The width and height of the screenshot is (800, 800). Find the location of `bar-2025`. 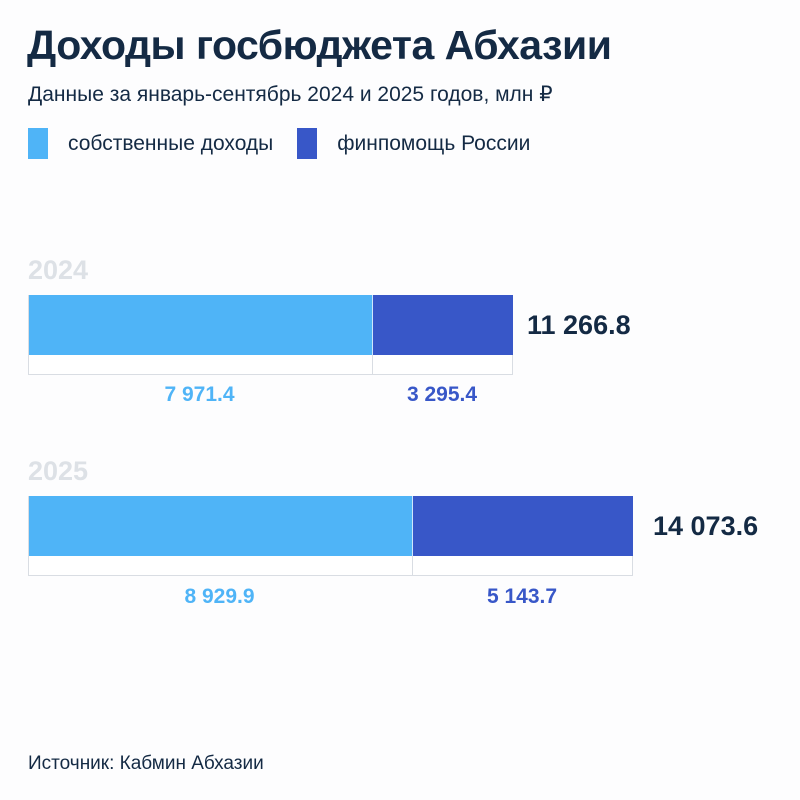

bar-2025 is located at coordinates (330, 536).